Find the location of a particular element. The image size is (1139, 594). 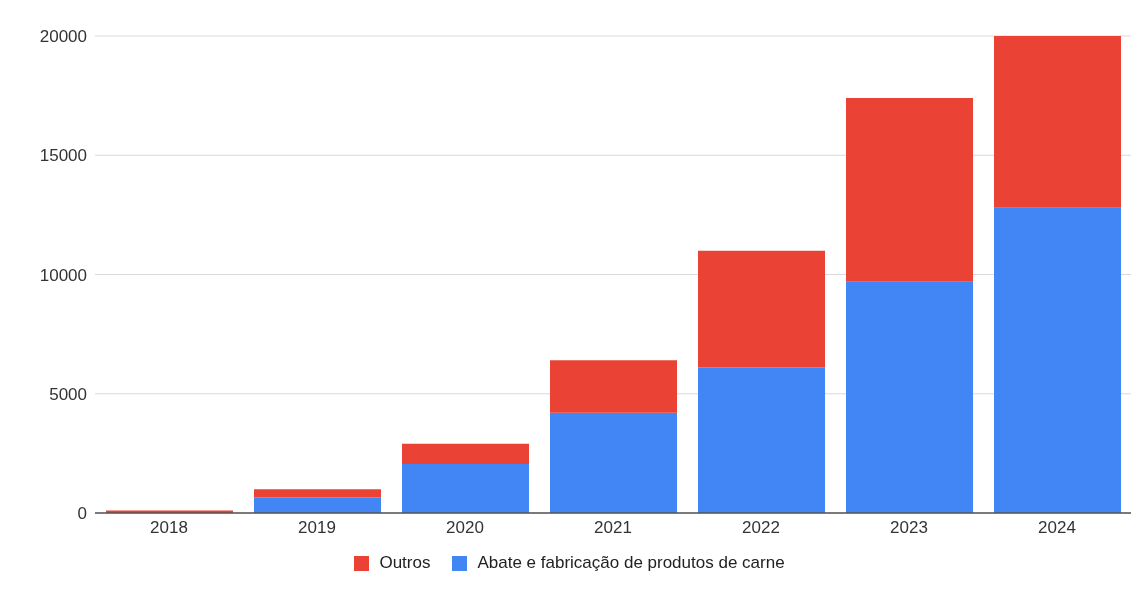

legend-label: Outros is located at coordinates (405, 563).